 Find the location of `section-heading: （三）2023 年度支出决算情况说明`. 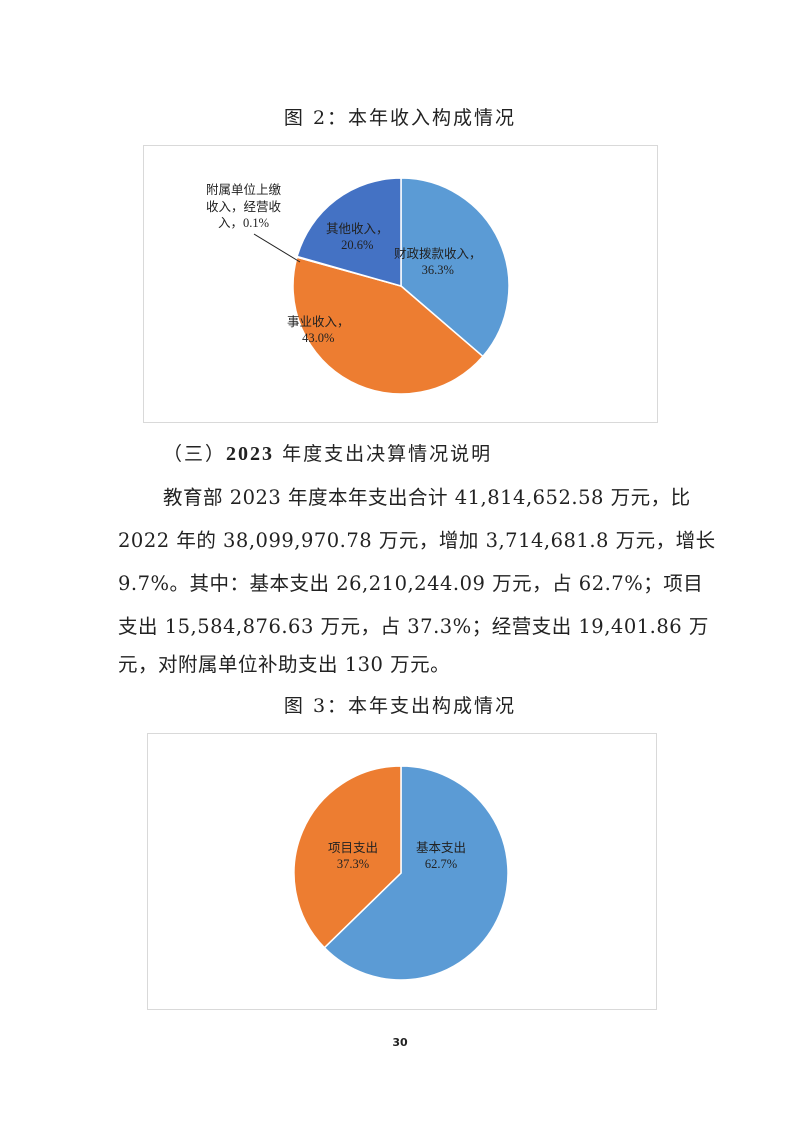

section-heading: （三）2023 年度支出决算情况说明 is located at coordinates (328, 454).